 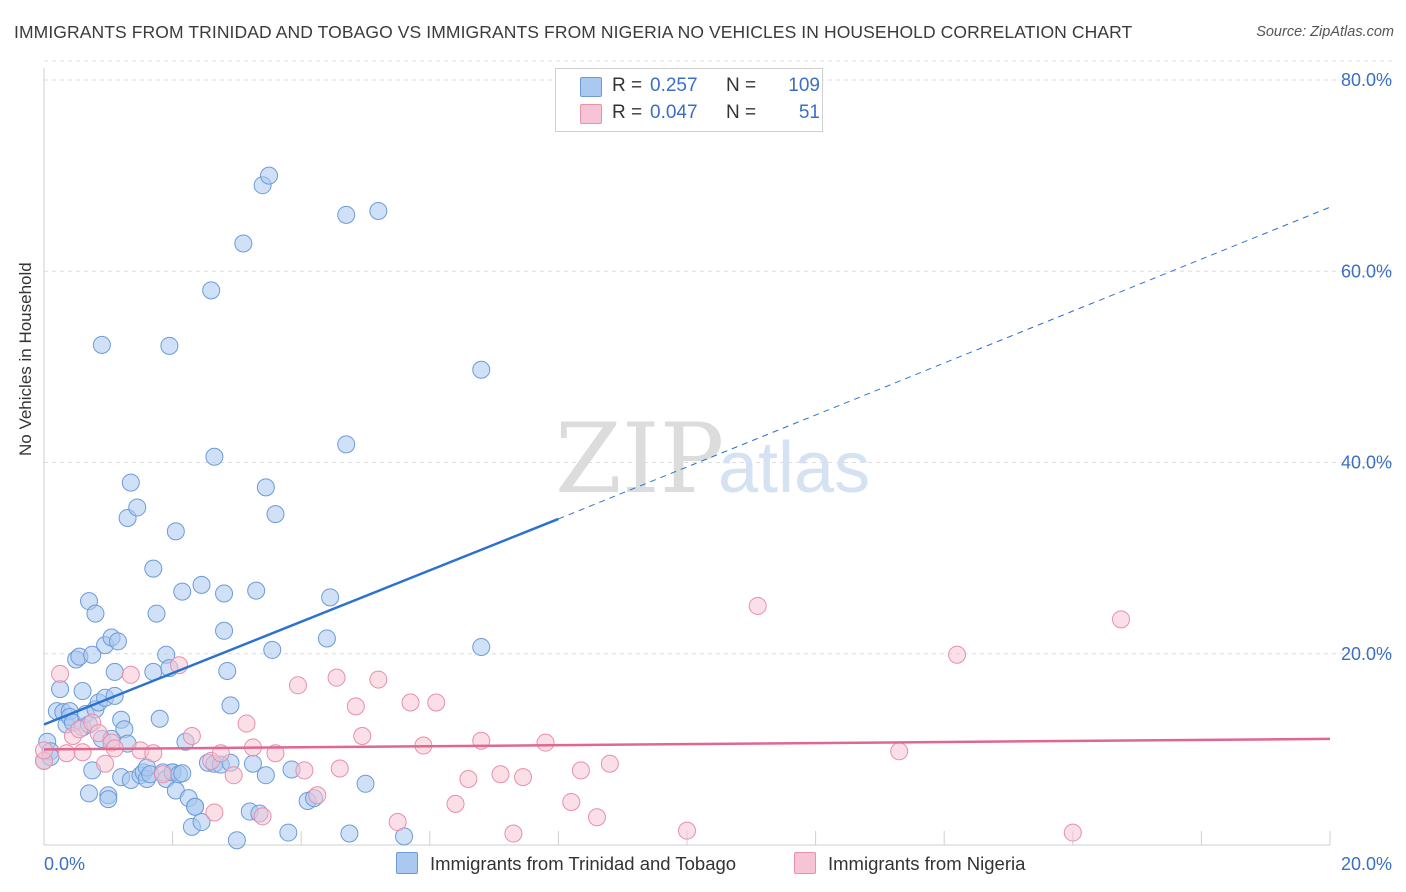 What do you see at coordinates (687, 744) in the screenshot?
I see `trendline-nigeria` at bounding box center [687, 744].